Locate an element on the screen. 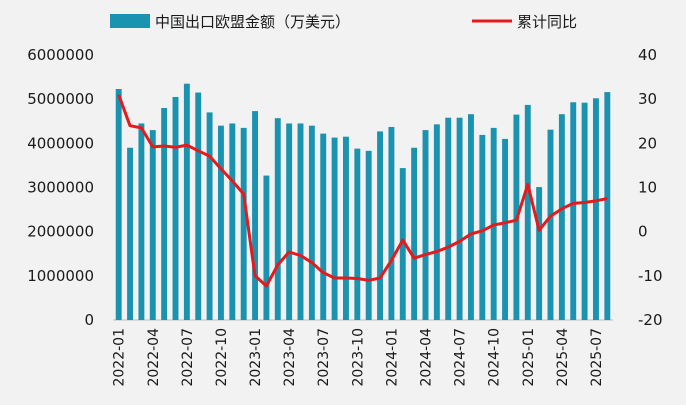 The height and width of the screenshot is (405, 686). x-tick-label: 2025-07 is located at coordinates (597, 357).